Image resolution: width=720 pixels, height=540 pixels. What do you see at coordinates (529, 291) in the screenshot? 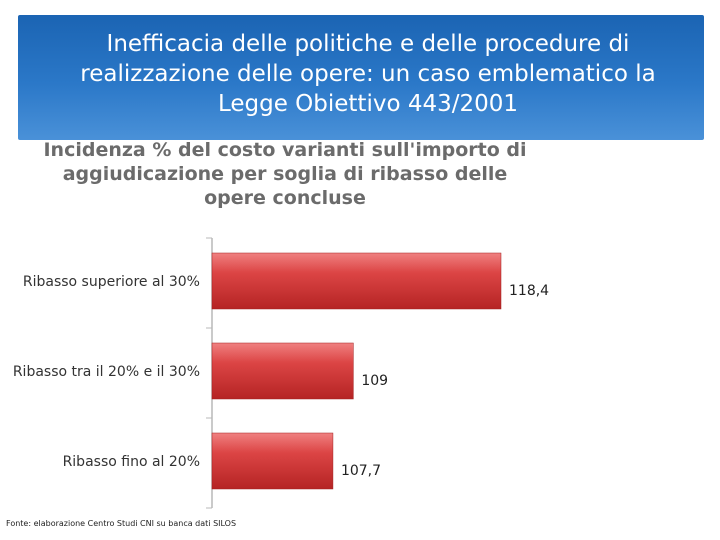
I see `value-label: 118,4` at bounding box center [529, 291].